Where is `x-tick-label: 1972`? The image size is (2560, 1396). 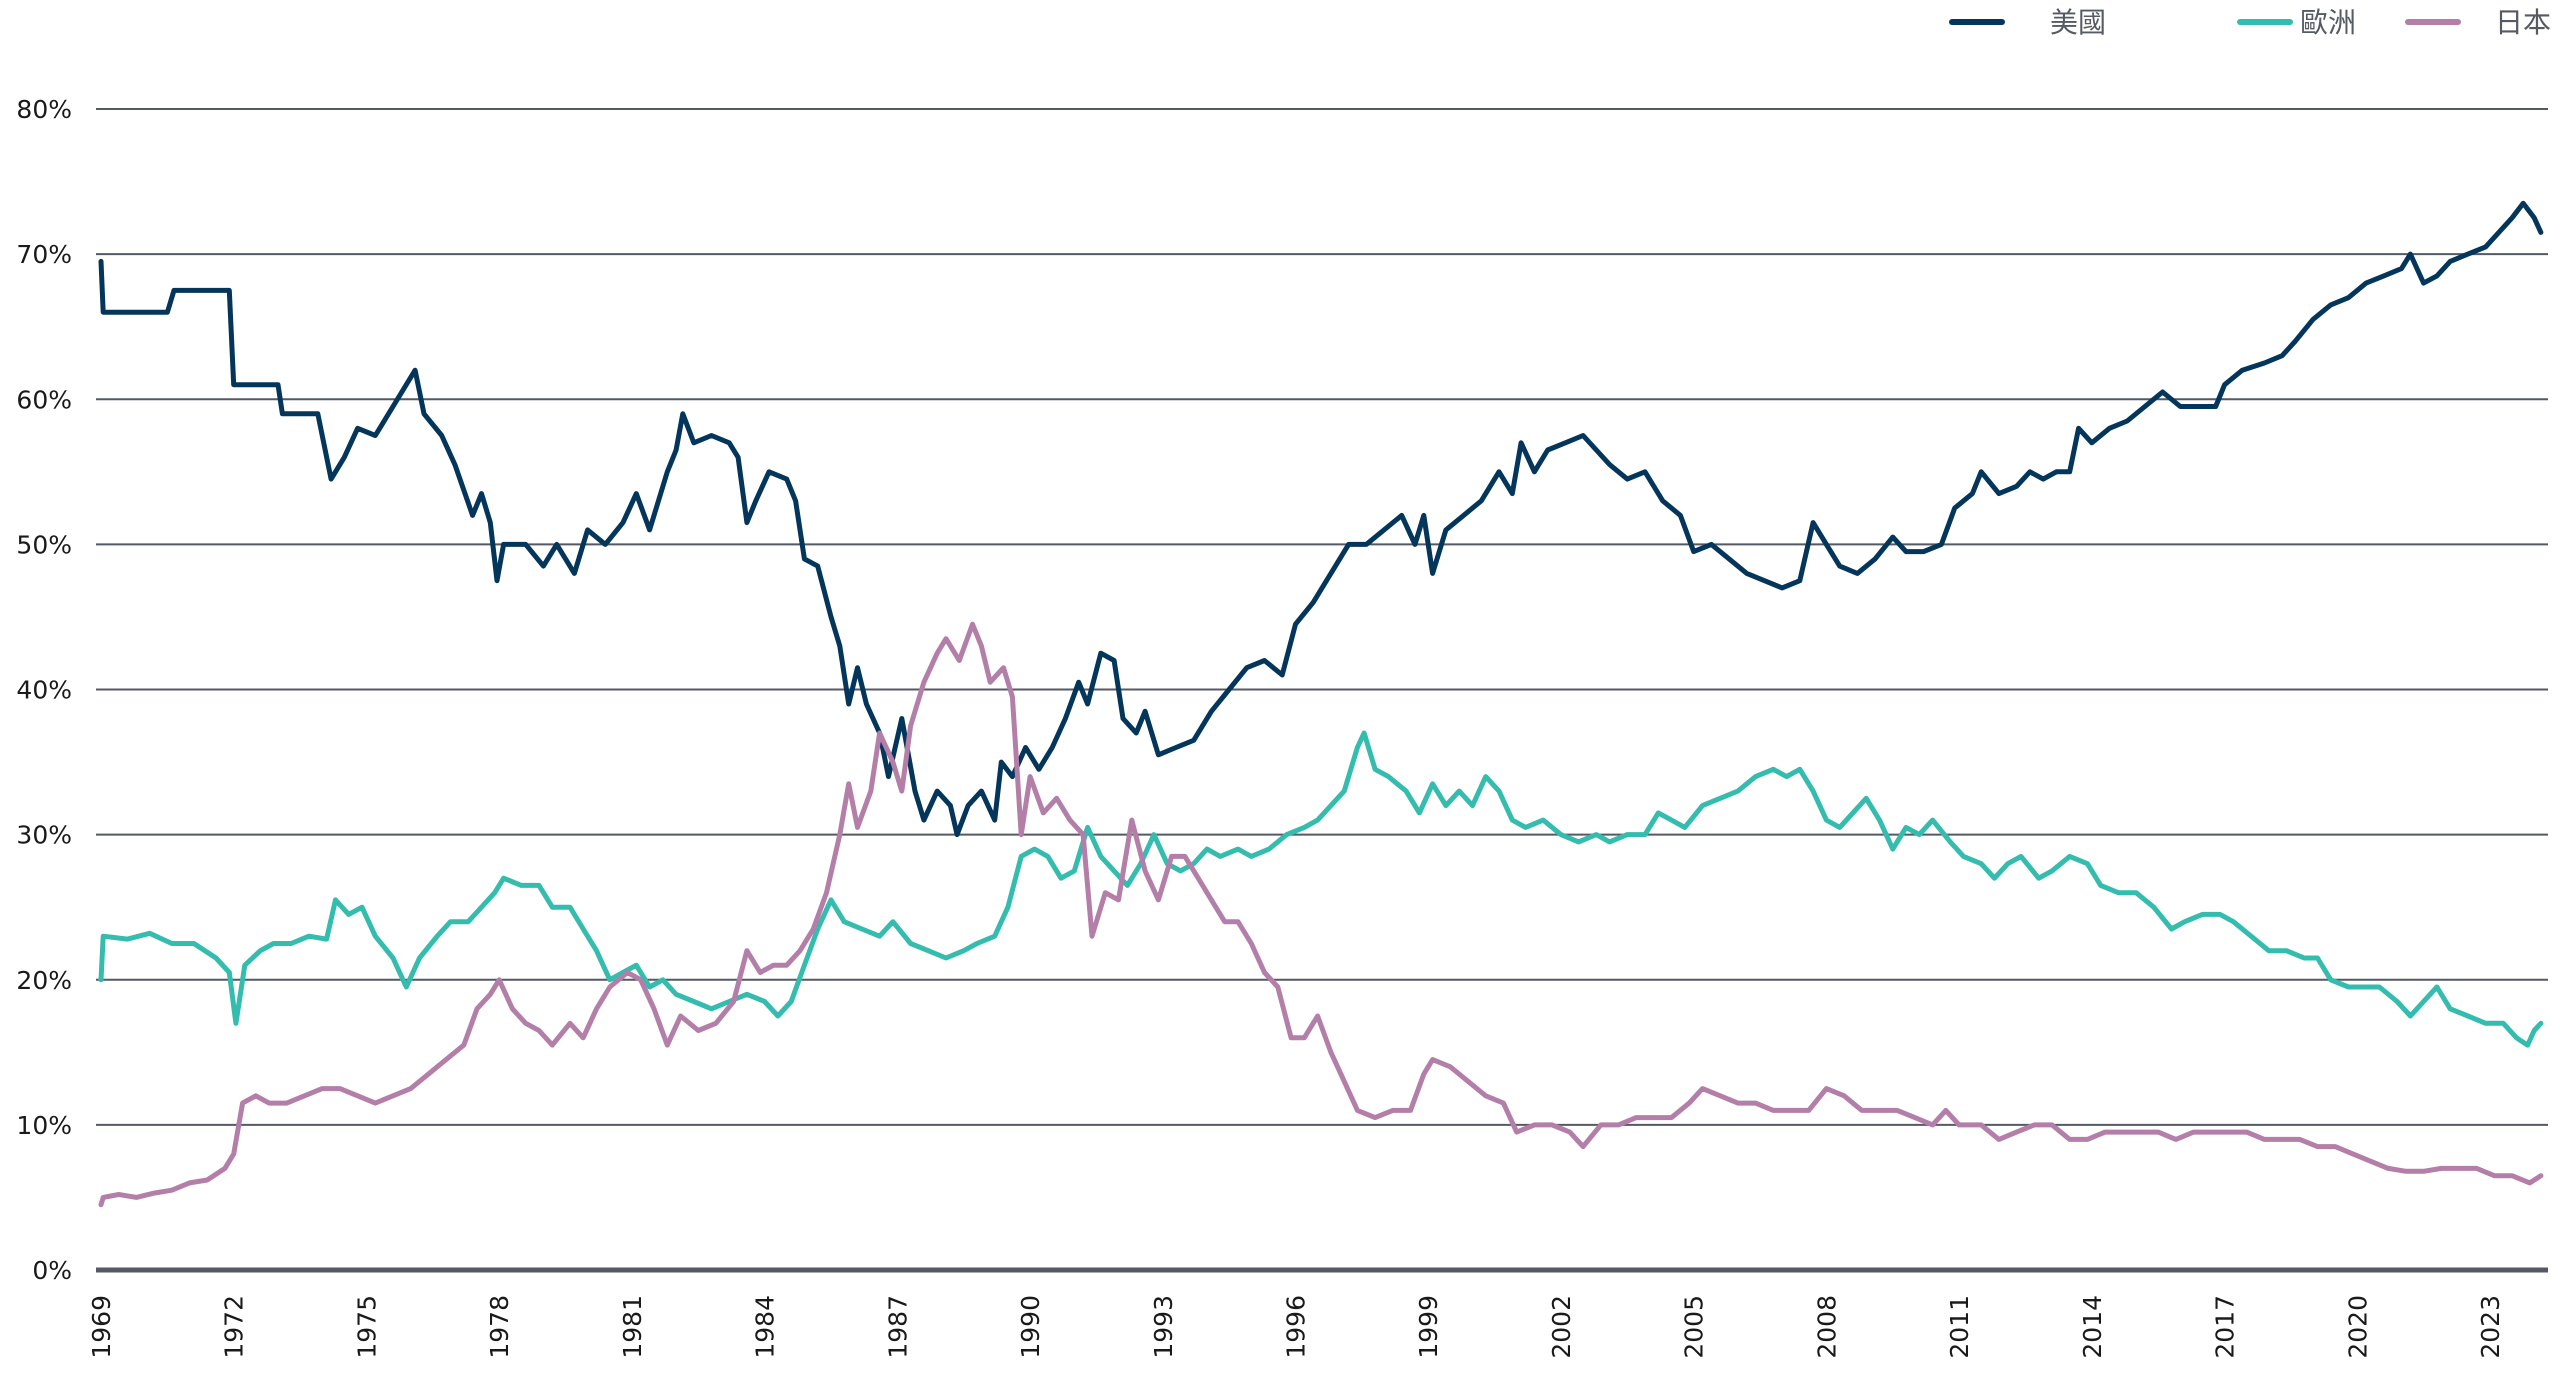
x-tick-label: 1972 is located at coordinates (234, 1327).